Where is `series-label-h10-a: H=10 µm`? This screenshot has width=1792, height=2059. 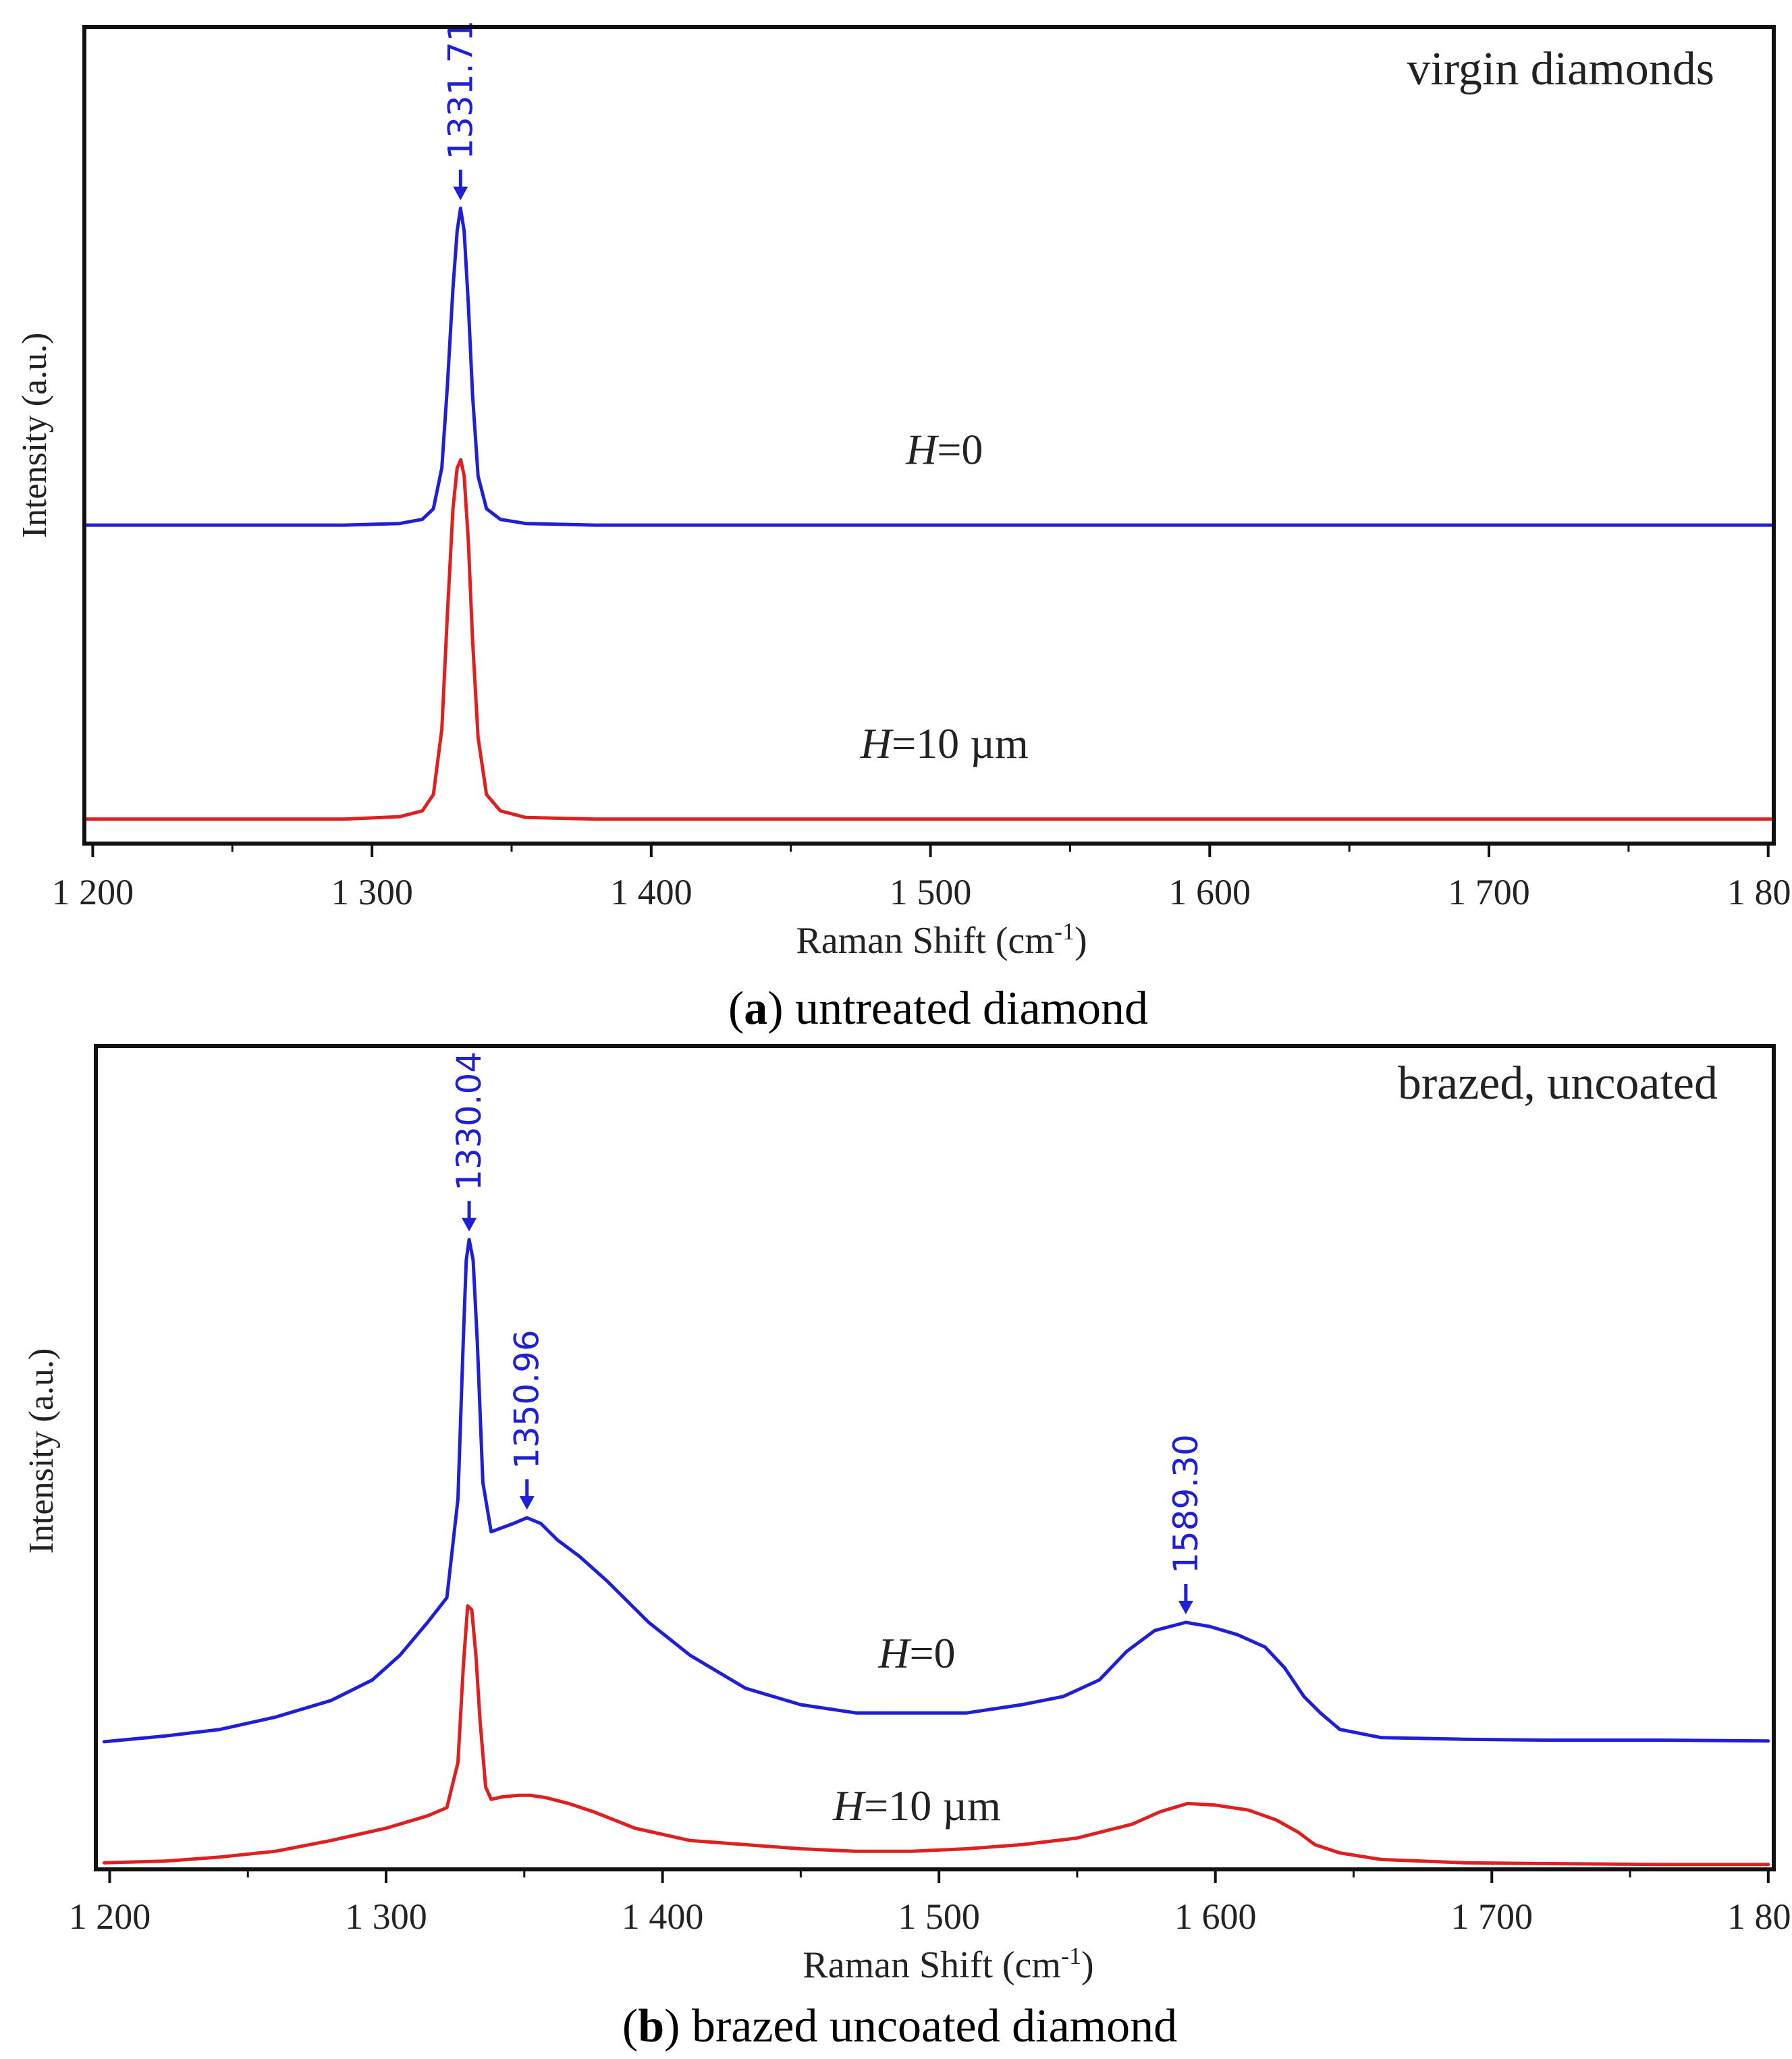 series-label-h10-a: H=10 µm is located at coordinates (944, 743).